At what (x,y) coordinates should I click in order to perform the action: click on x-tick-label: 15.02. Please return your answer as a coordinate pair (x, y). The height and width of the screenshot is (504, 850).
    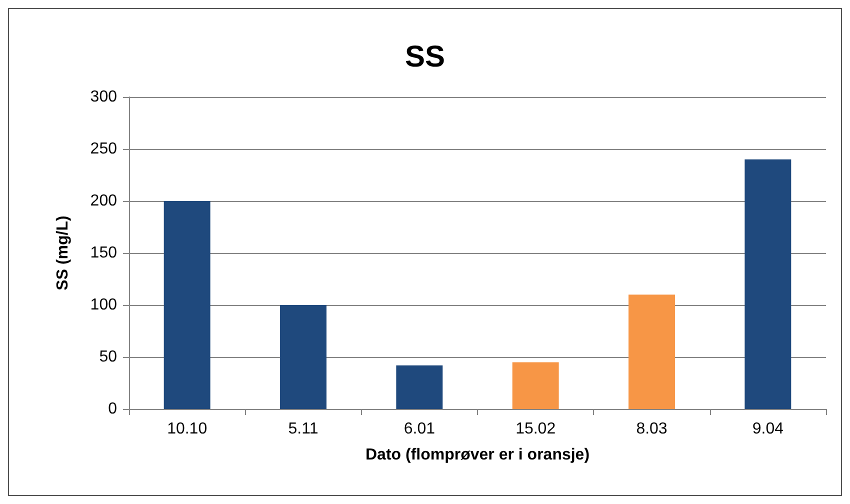
    Looking at the image, I should click on (536, 429).